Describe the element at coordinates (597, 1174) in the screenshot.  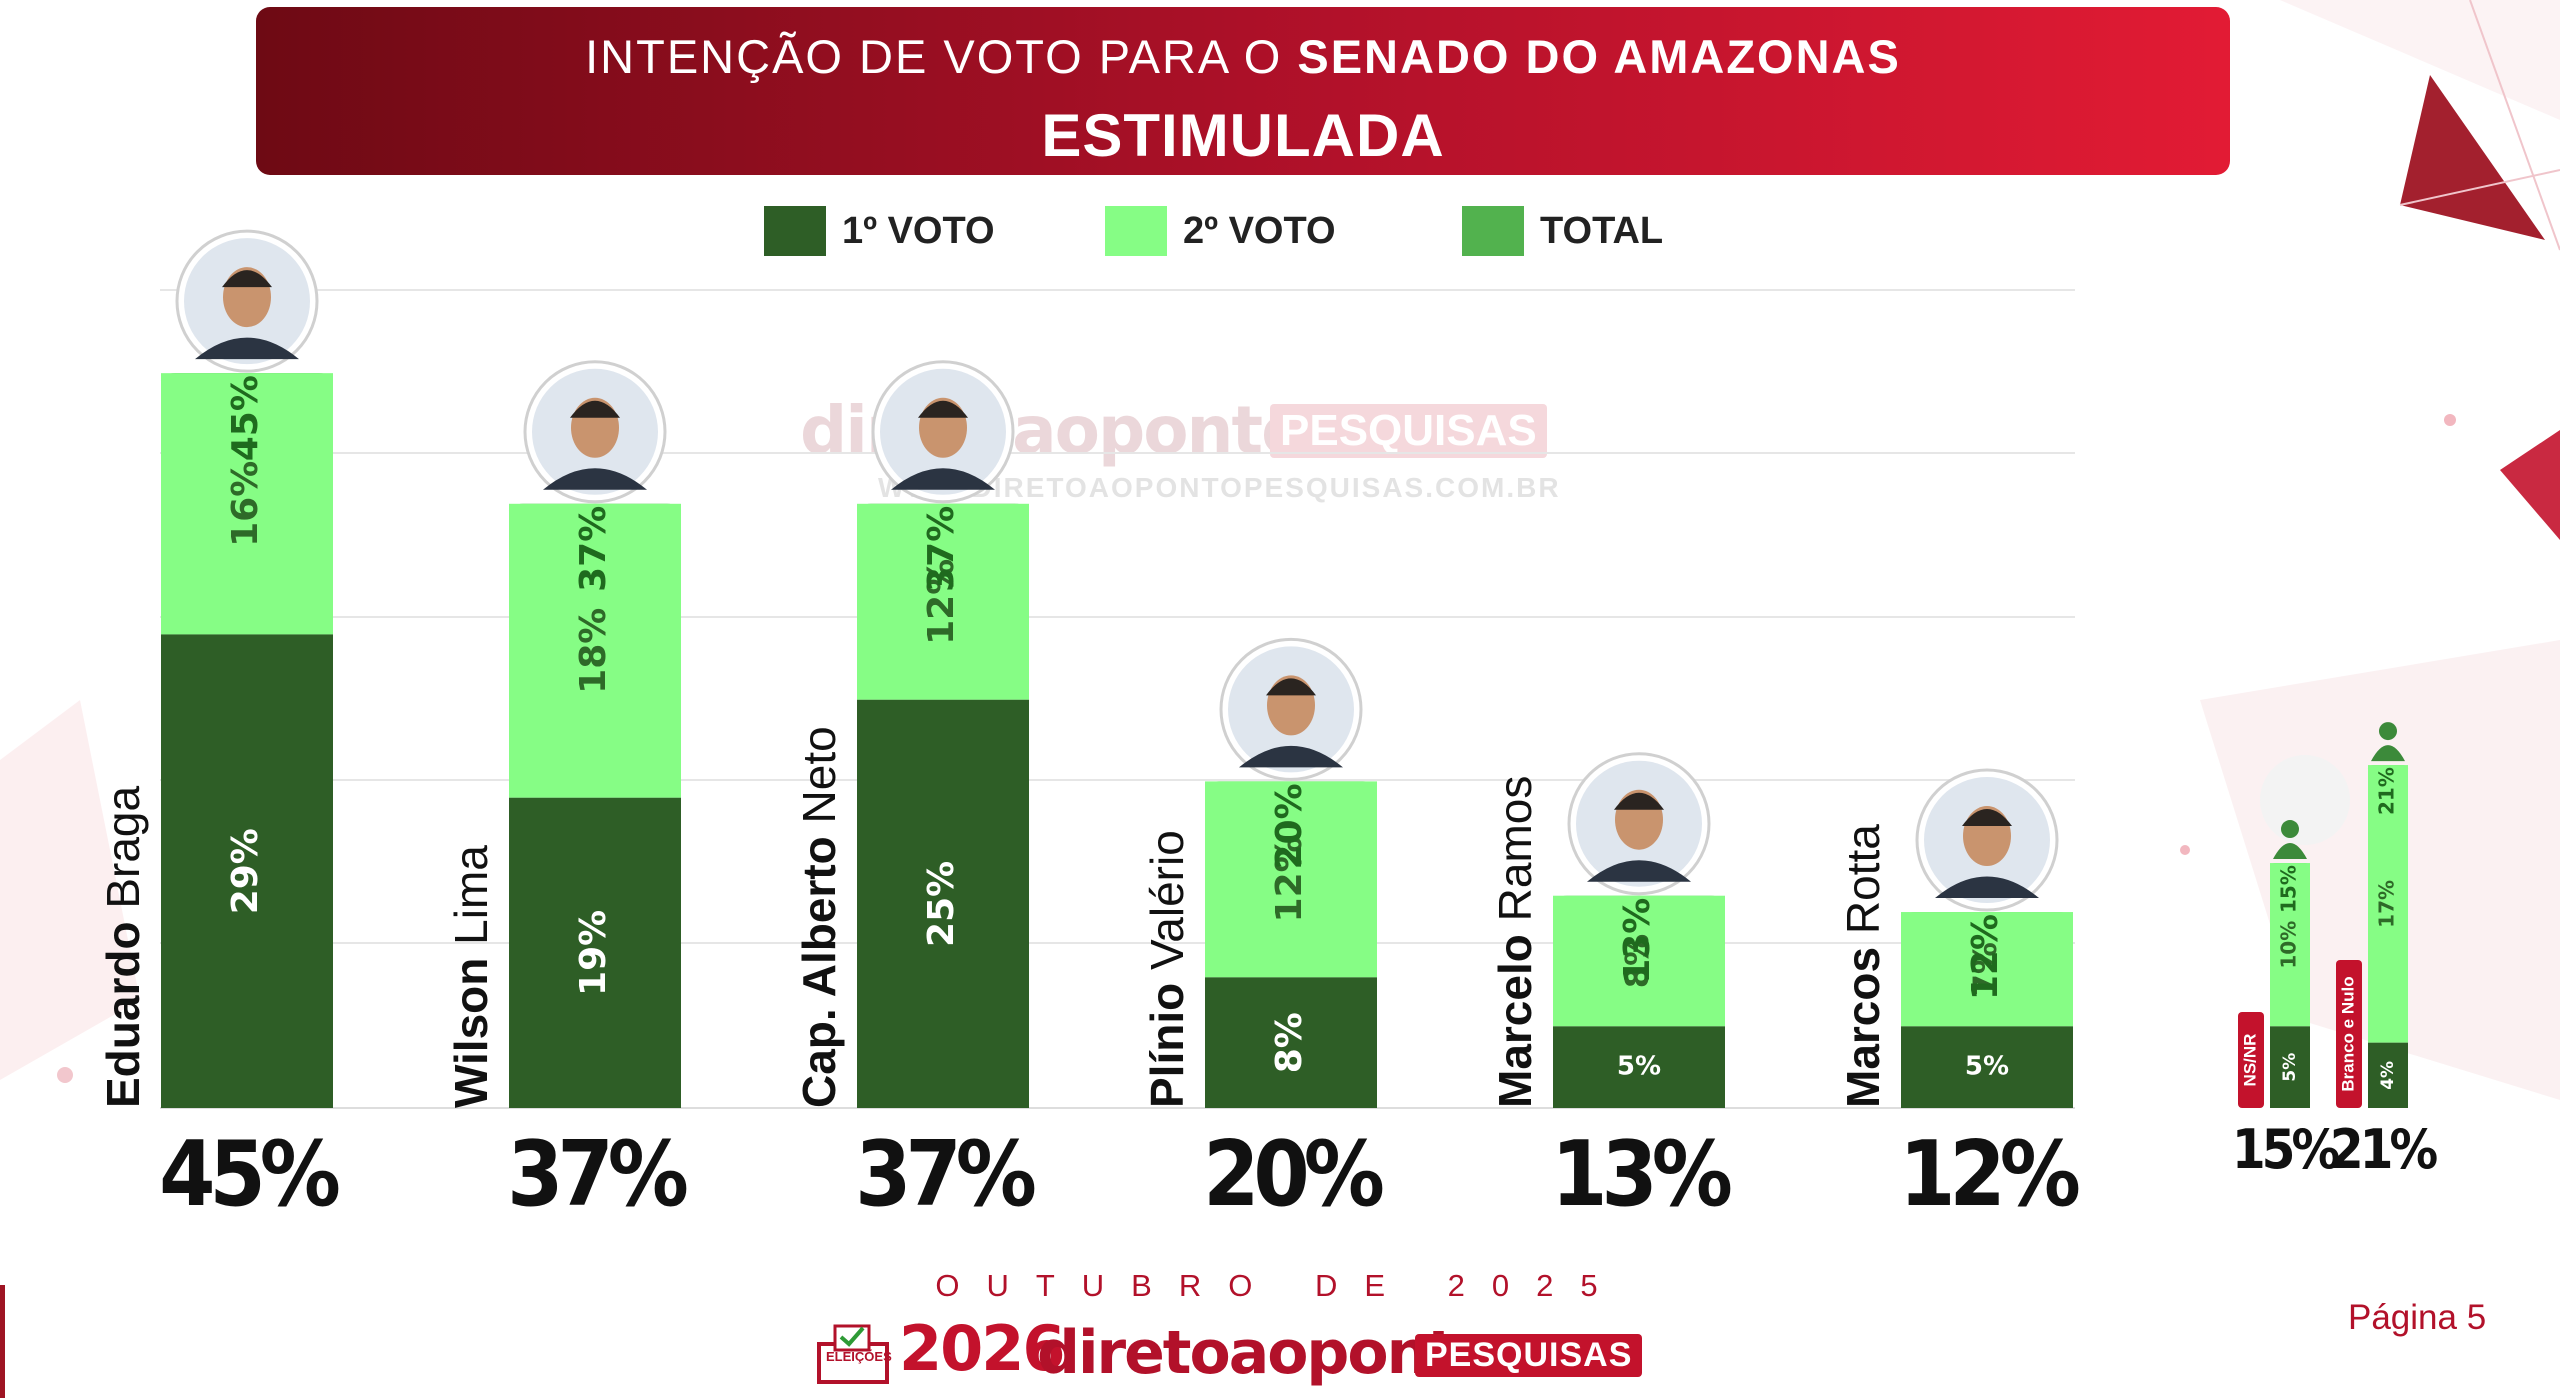
I see `candidate-total-percent: 37%` at that location.